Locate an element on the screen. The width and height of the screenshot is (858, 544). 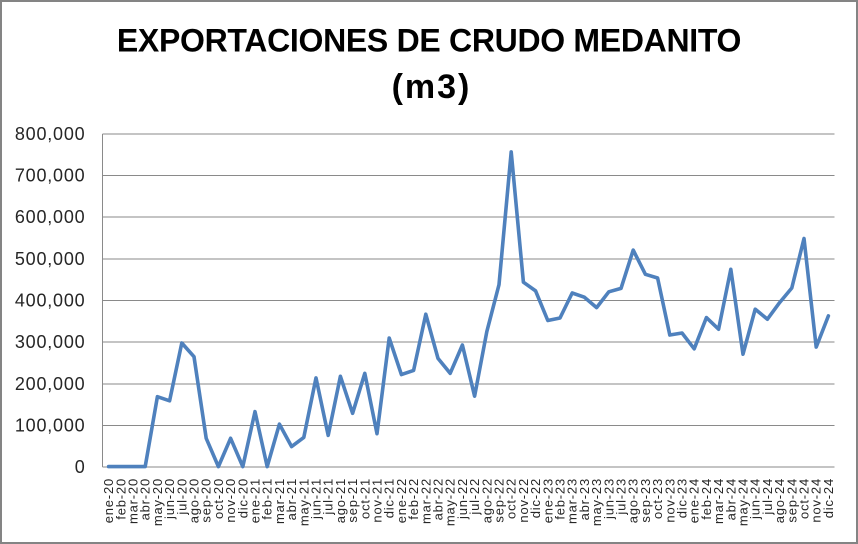
svg-text: ago-20 is located at coordinates (194, 500).